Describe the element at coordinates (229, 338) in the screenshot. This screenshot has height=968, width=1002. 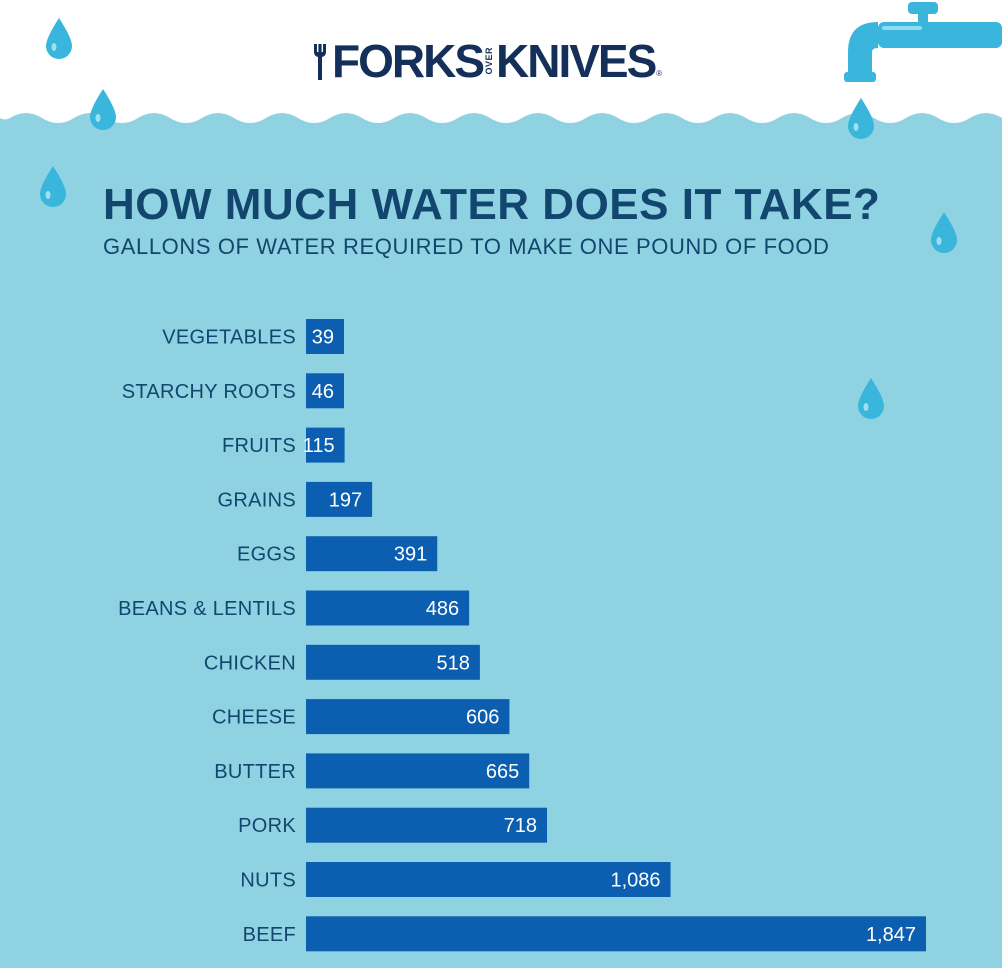
I see `category-label: VEGETABLES` at that location.